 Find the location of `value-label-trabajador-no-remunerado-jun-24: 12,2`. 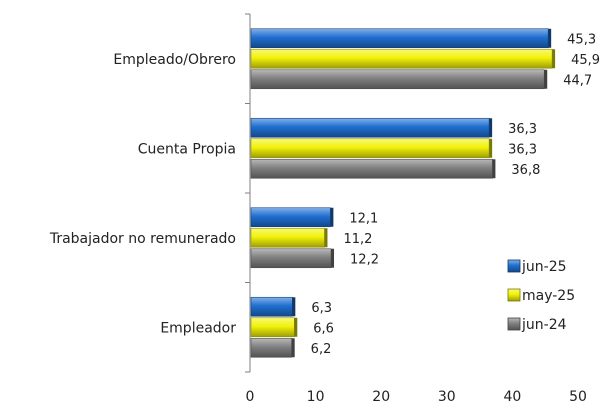

value-label-trabajador-no-remunerado-jun-24: 12,2 is located at coordinates (364, 259).